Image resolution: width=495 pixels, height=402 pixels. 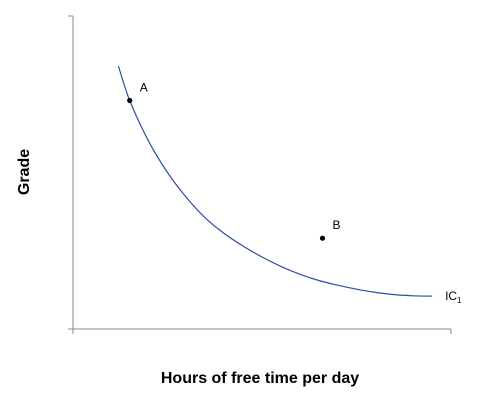 I want to click on curve-label-subscript: 1, so click(x=459, y=300).